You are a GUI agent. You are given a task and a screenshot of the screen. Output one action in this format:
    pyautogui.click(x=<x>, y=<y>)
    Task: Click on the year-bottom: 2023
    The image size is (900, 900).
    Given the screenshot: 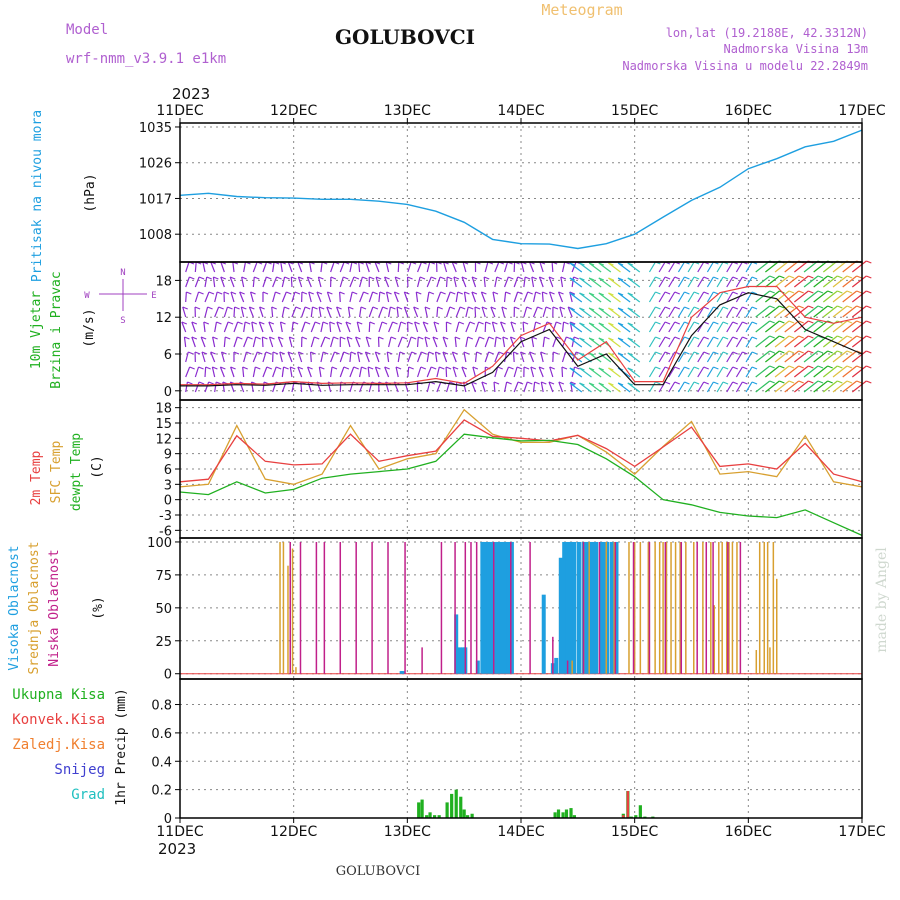 What is the action you would take?
    pyautogui.click(x=177, y=849)
    